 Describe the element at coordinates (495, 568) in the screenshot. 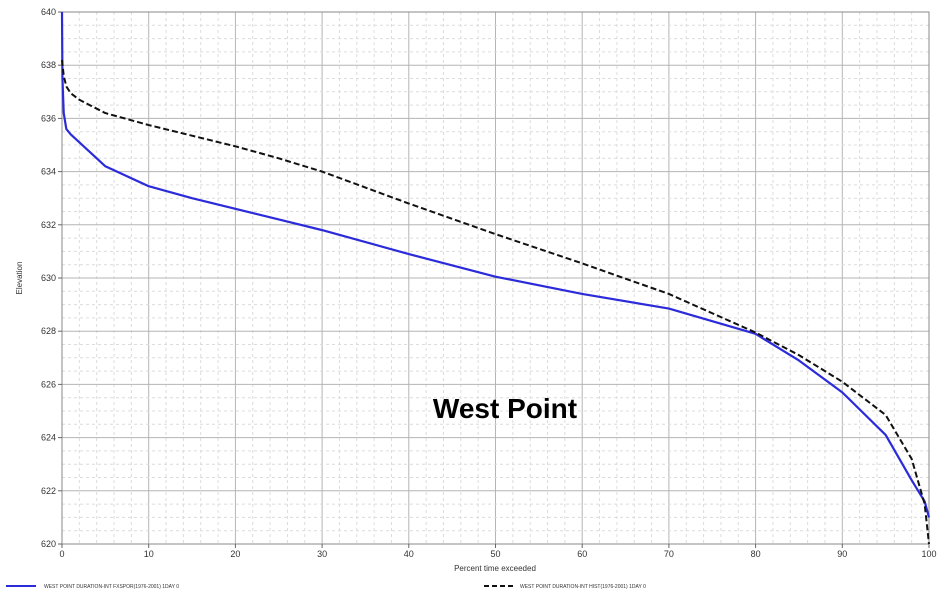

I see `x-axis-label: Percent time exceeded` at that location.